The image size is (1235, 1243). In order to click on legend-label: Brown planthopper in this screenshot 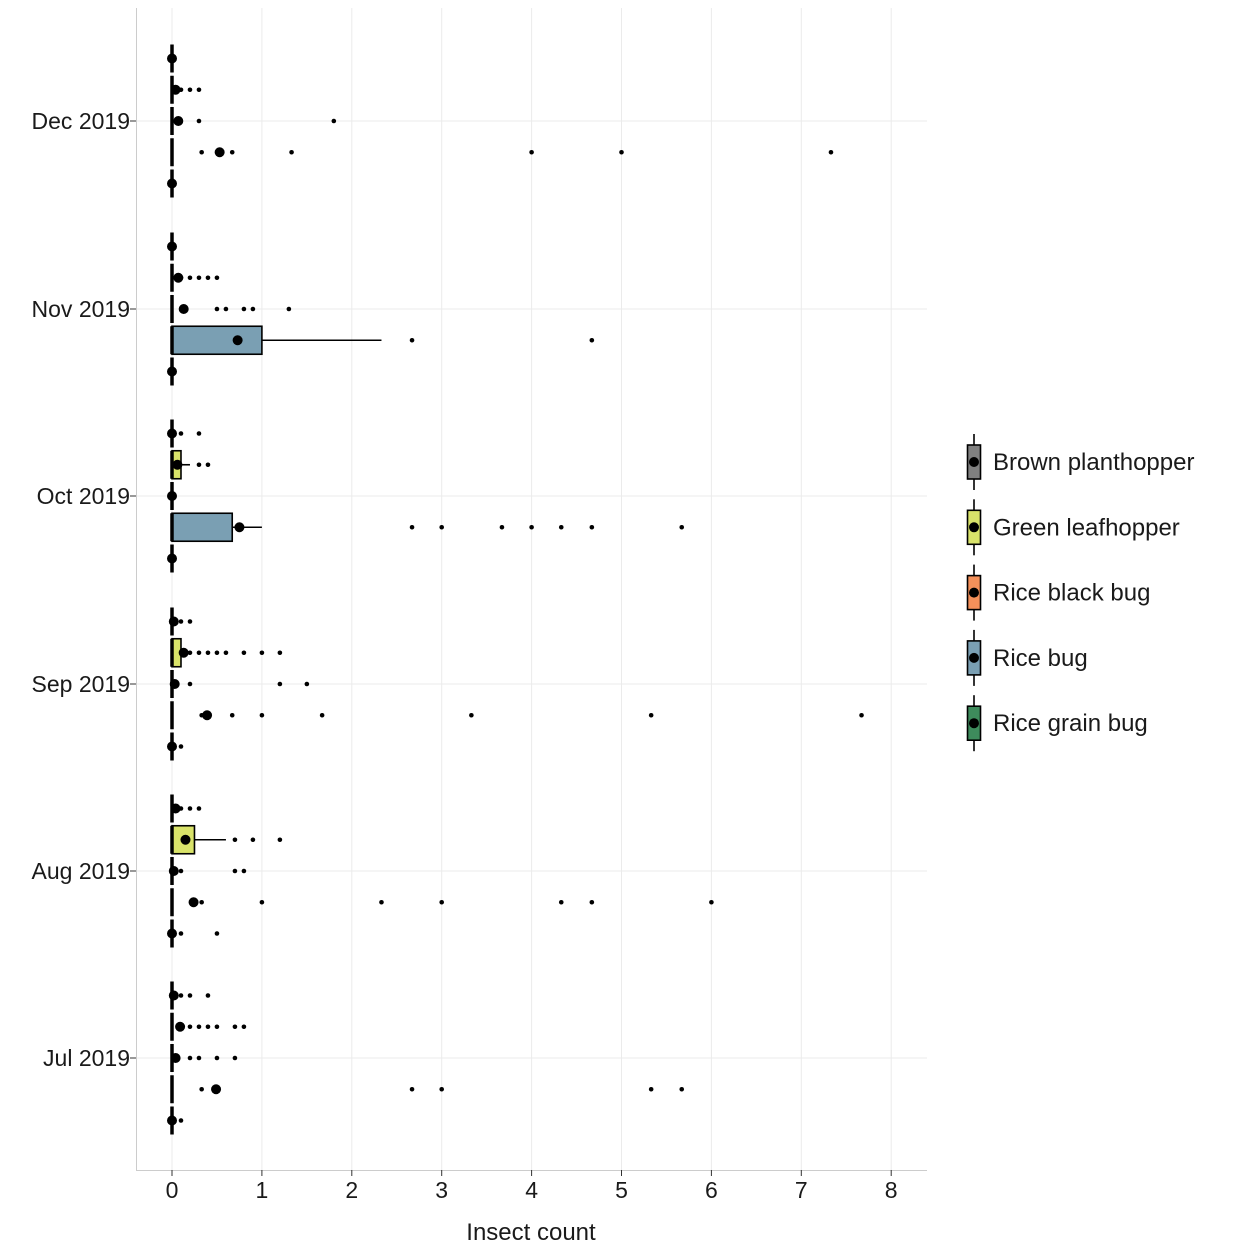, I will do `click(1093, 462)`.